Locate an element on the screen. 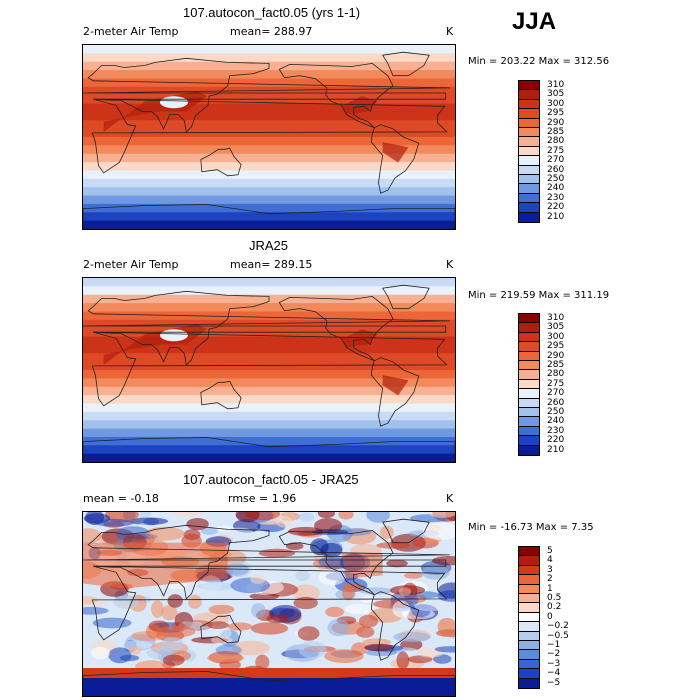 Image resolution: width=700 pixels, height=700 pixels. colorbar-label: 285 is located at coordinates (556, 132).